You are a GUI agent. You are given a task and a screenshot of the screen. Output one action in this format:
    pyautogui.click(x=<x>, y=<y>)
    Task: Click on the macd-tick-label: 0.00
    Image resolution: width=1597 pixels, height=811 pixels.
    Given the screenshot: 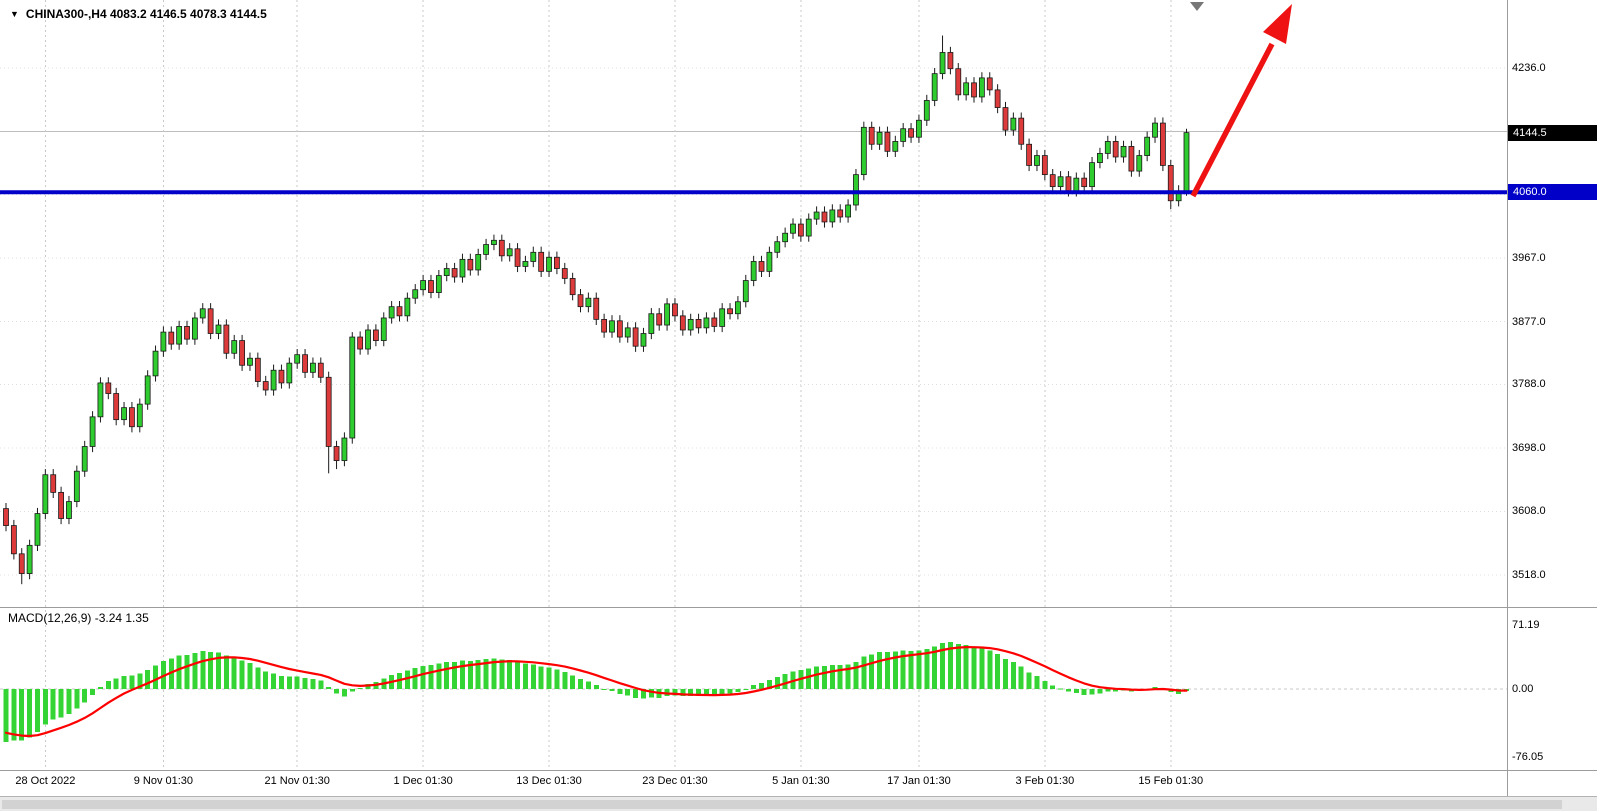 What is the action you would take?
    pyautogui.click(x=1523, y=688)
    